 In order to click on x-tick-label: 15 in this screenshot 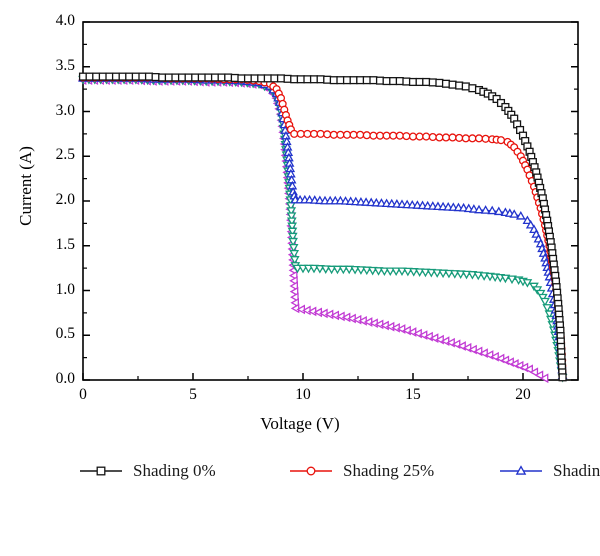, I will do `click(413, 394)`.